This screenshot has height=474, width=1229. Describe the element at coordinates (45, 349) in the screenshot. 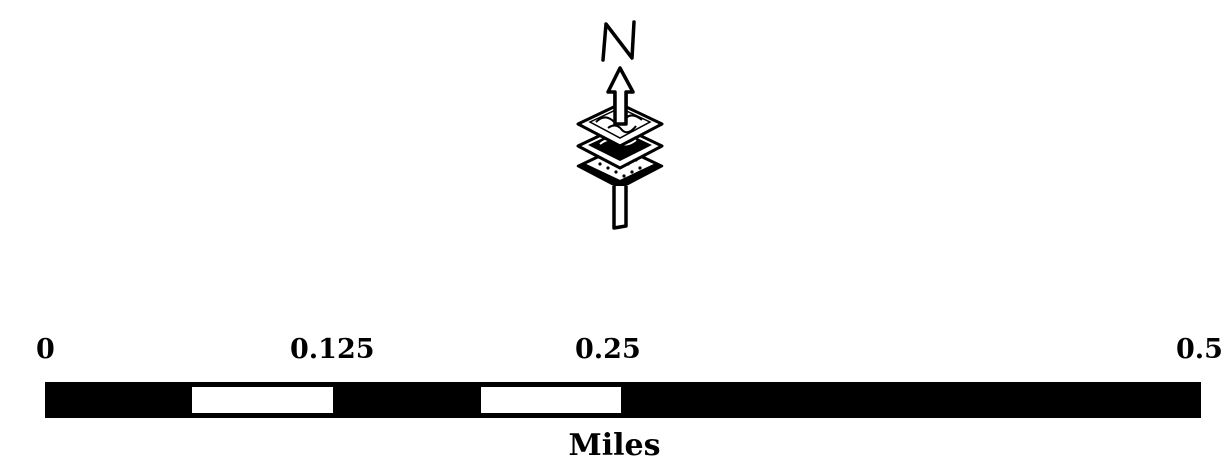

I see `scale-tick-label-0: 0` at that location.